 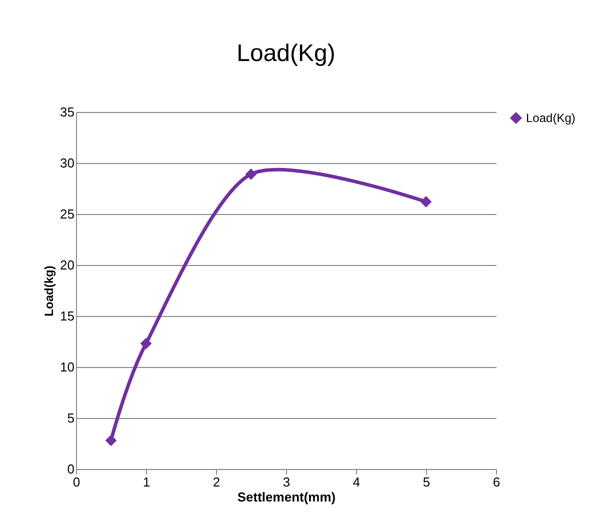 I want to click on x-tick-label: 5, so click(x=426, y=482).